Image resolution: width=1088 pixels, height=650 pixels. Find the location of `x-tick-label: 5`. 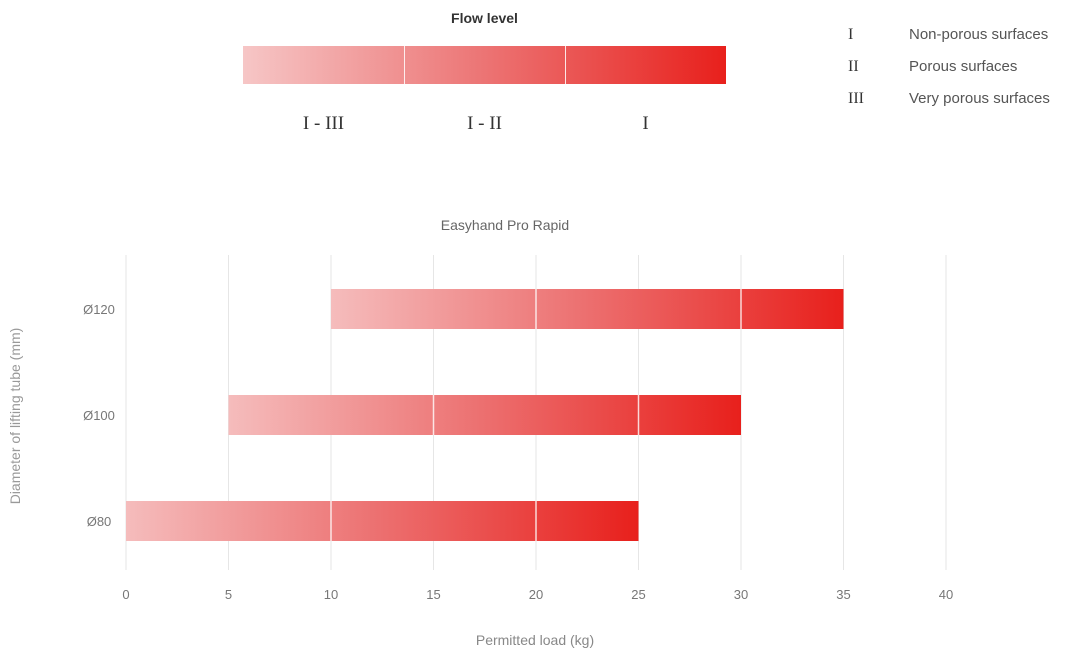

x-tick-label: 5 is located at coordinates (228, 594).